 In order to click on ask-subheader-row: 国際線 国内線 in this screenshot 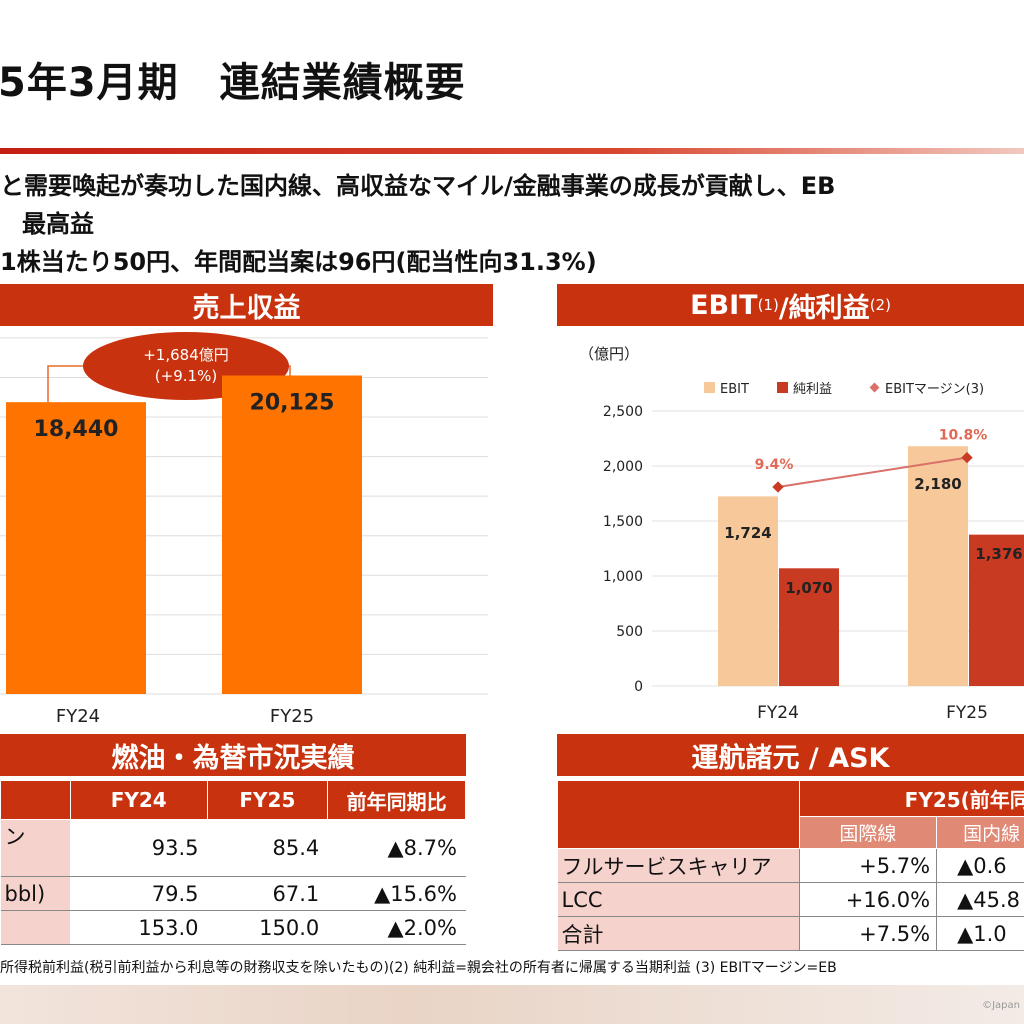, I will do `click(791, 832)`.